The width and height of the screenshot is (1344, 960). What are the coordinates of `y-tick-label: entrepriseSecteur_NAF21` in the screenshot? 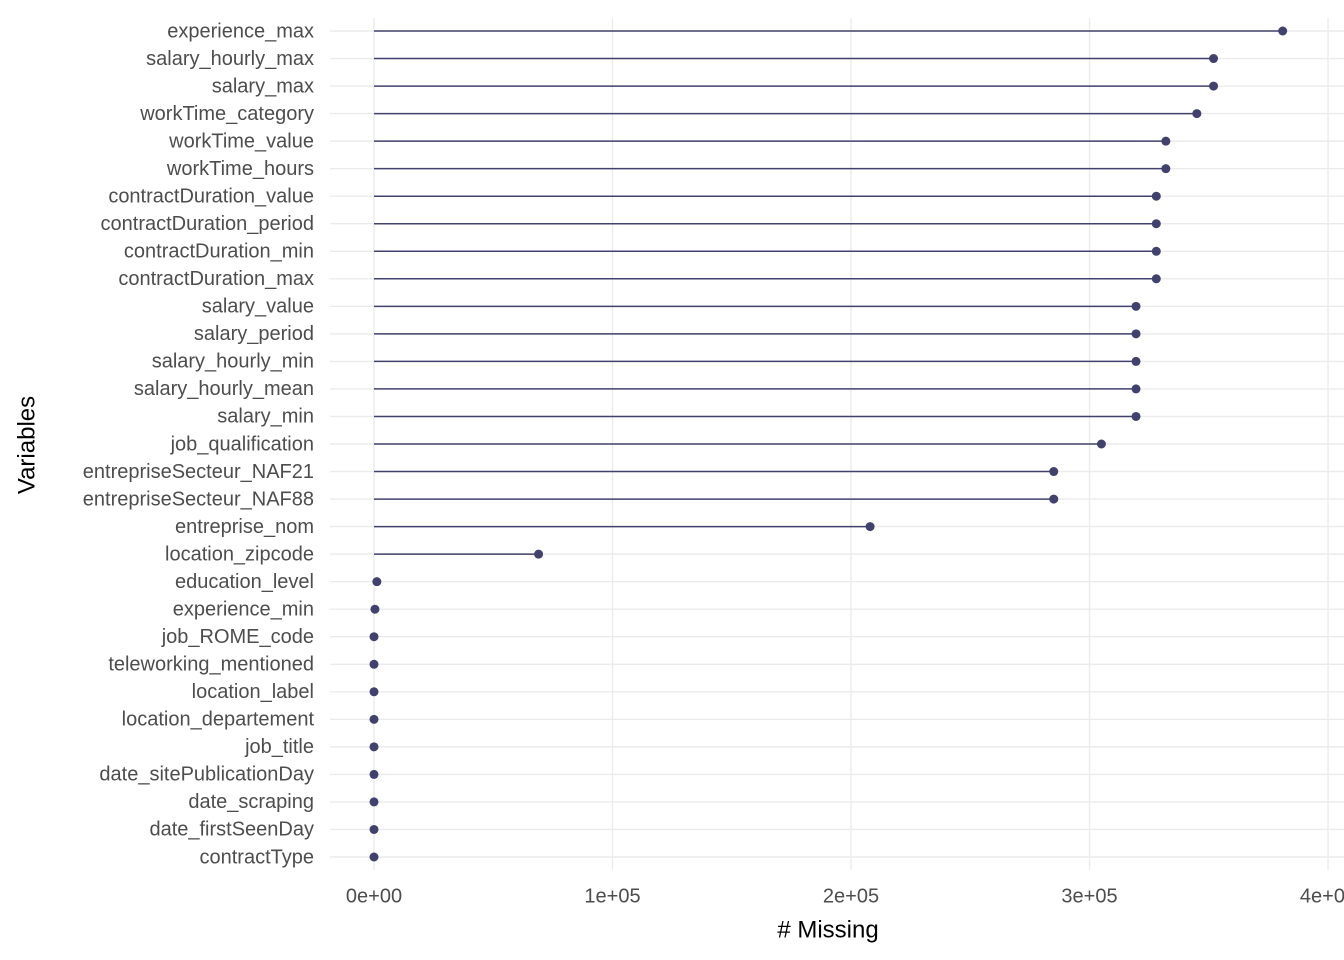 It's located at (198, 472).